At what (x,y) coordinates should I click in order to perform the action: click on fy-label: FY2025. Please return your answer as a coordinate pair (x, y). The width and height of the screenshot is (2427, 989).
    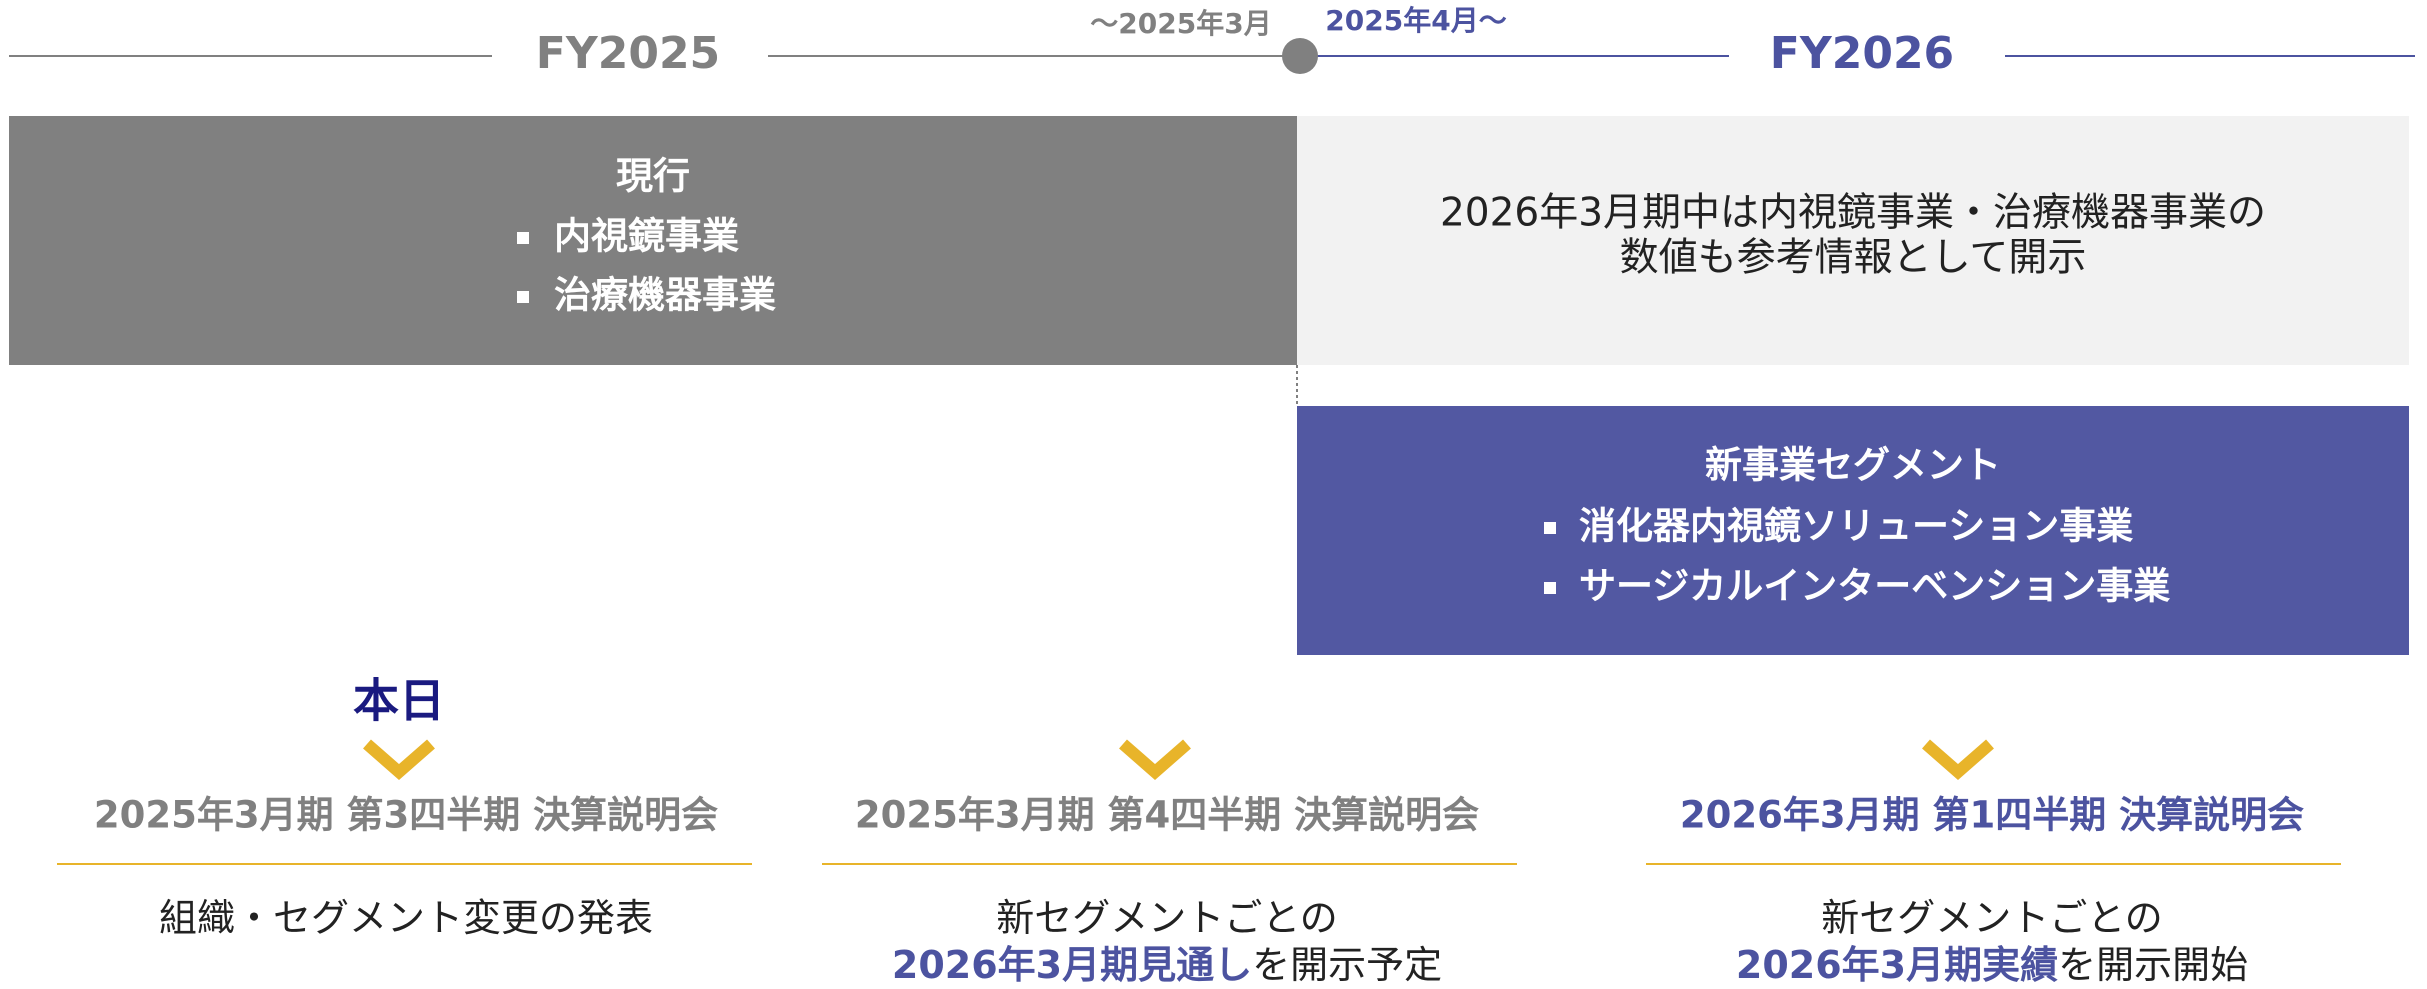
    Looking at the image, I should click on (628, 53).